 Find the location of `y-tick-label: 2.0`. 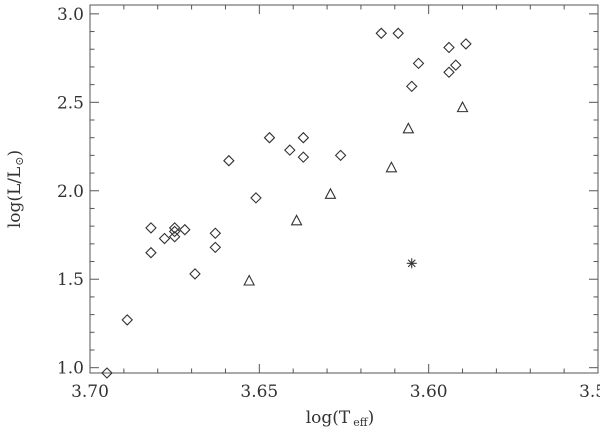

y-tick-label: 2.0 is located at coordinates (70, 192).